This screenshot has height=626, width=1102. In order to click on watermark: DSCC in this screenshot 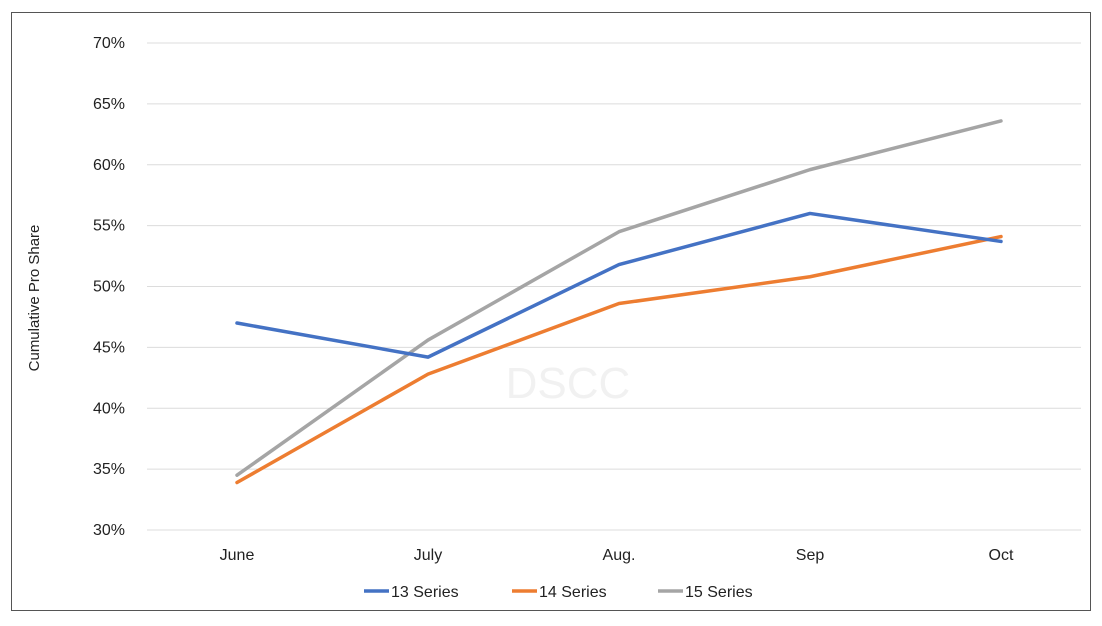, I will do `click(568, 383)`.